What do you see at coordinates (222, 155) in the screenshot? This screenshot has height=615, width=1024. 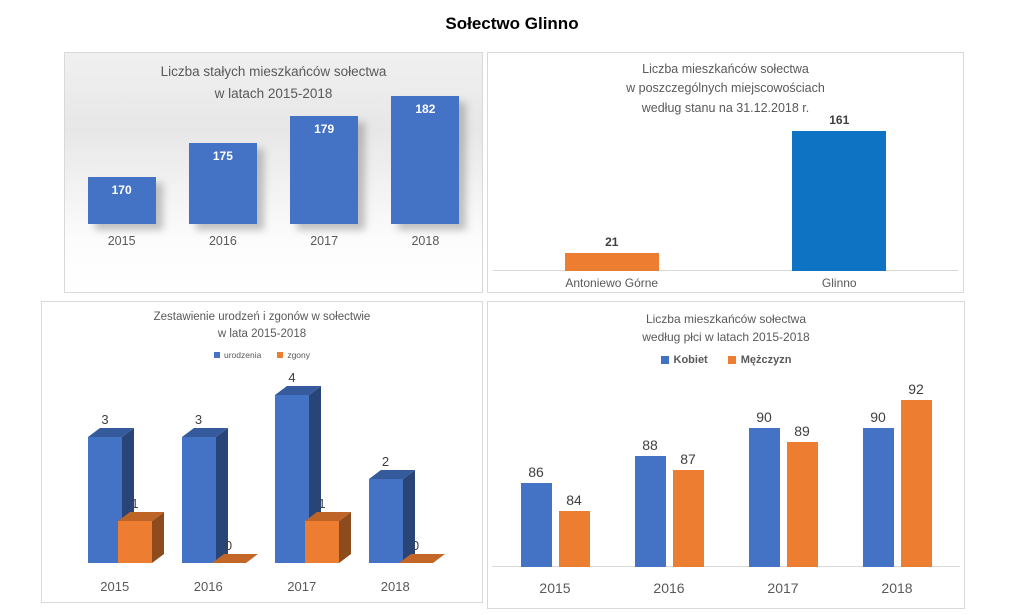 I see `bar-value-label: 175` at bounding box center [222, 155].